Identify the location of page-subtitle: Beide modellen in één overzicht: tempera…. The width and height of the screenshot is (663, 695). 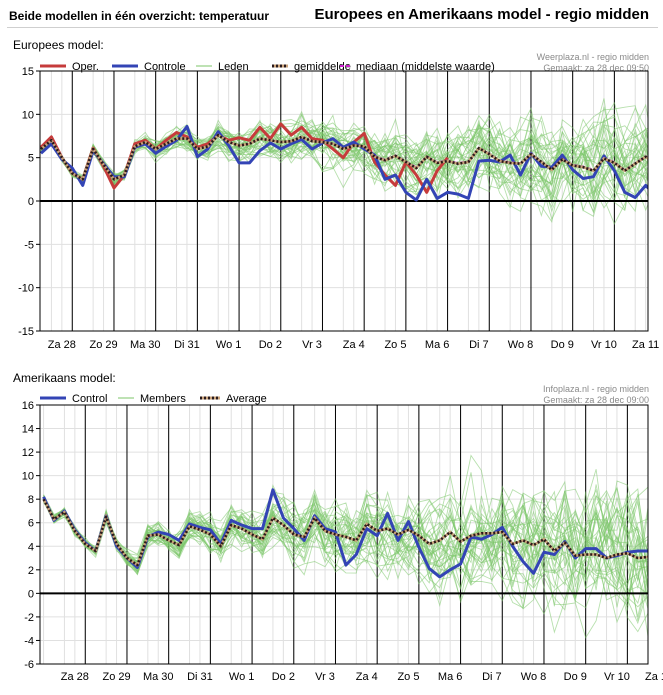
(139, 16).